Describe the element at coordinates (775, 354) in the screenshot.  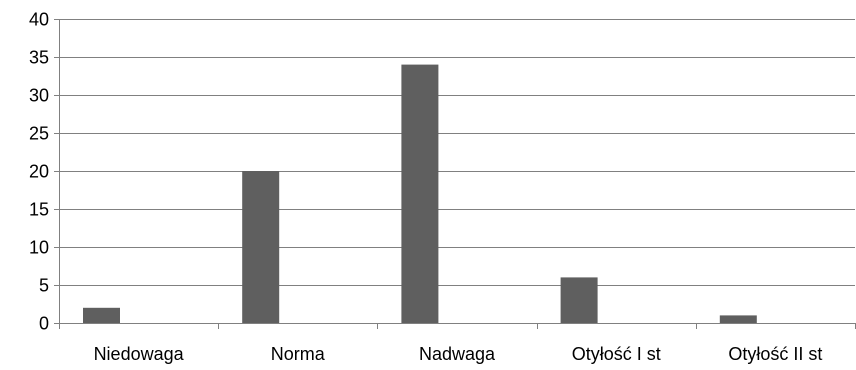
I see `x-tick-label: Otyłość II st` at that location.